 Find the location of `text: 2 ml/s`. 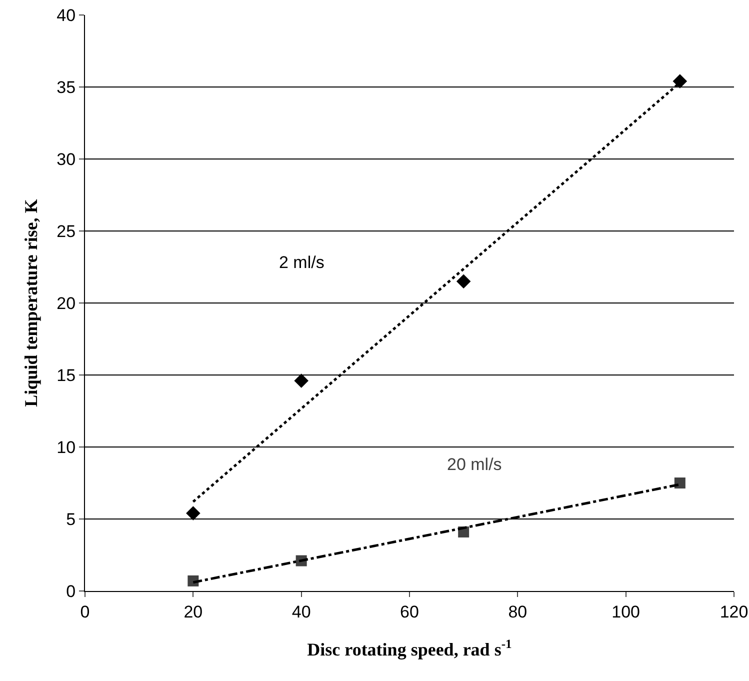

text: 2 ml/s is located at coordinates (301, 262).